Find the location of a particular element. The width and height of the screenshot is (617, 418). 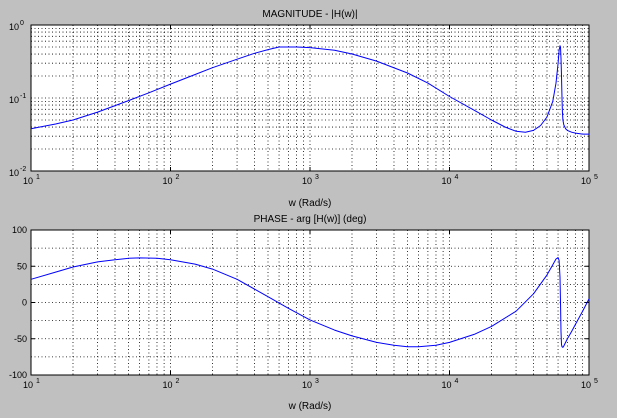

y-tick-exponent: -1 is located at coordinates (23, 96).